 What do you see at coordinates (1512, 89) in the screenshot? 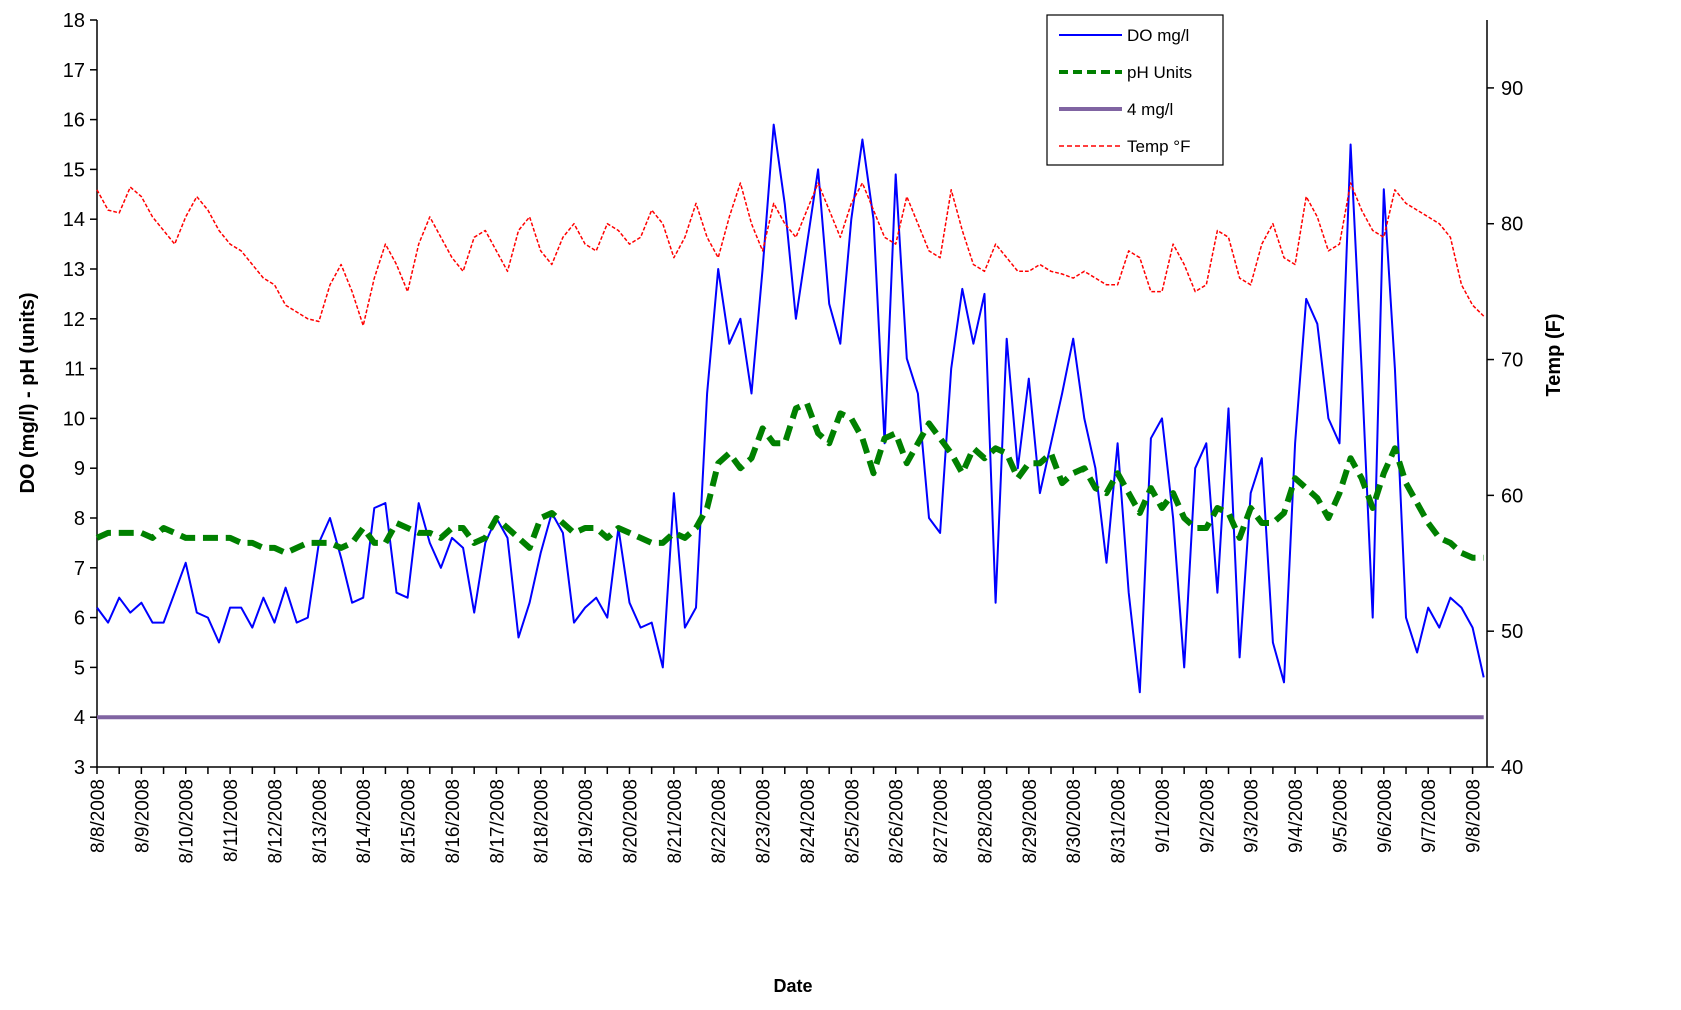
I see `y2-tick-label: 90` at bounding box center [1512, 89].